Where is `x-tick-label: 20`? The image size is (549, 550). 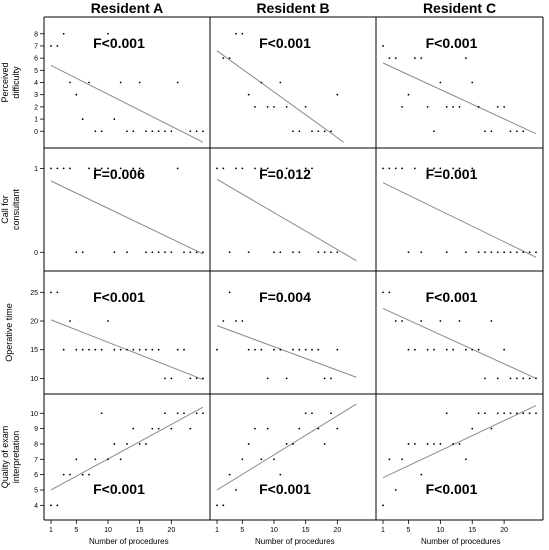
x-tick-label: 20 is located at coordinates (171, 530).